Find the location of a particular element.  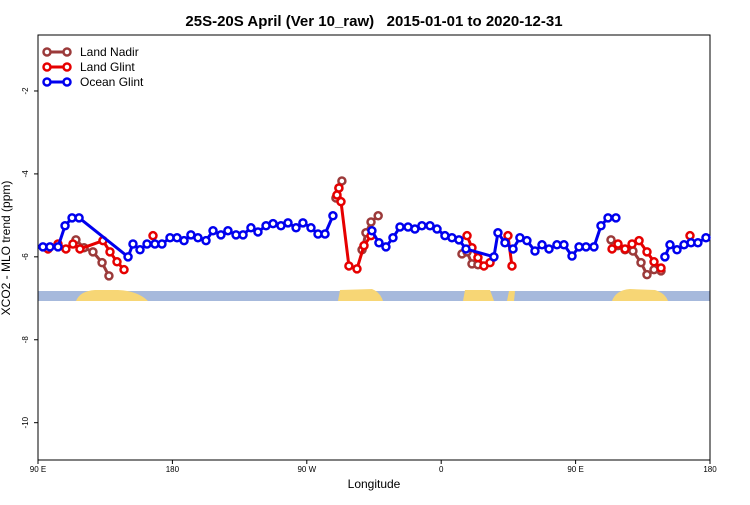

y-tick-label: -2 is located at coordinates (25, 91).